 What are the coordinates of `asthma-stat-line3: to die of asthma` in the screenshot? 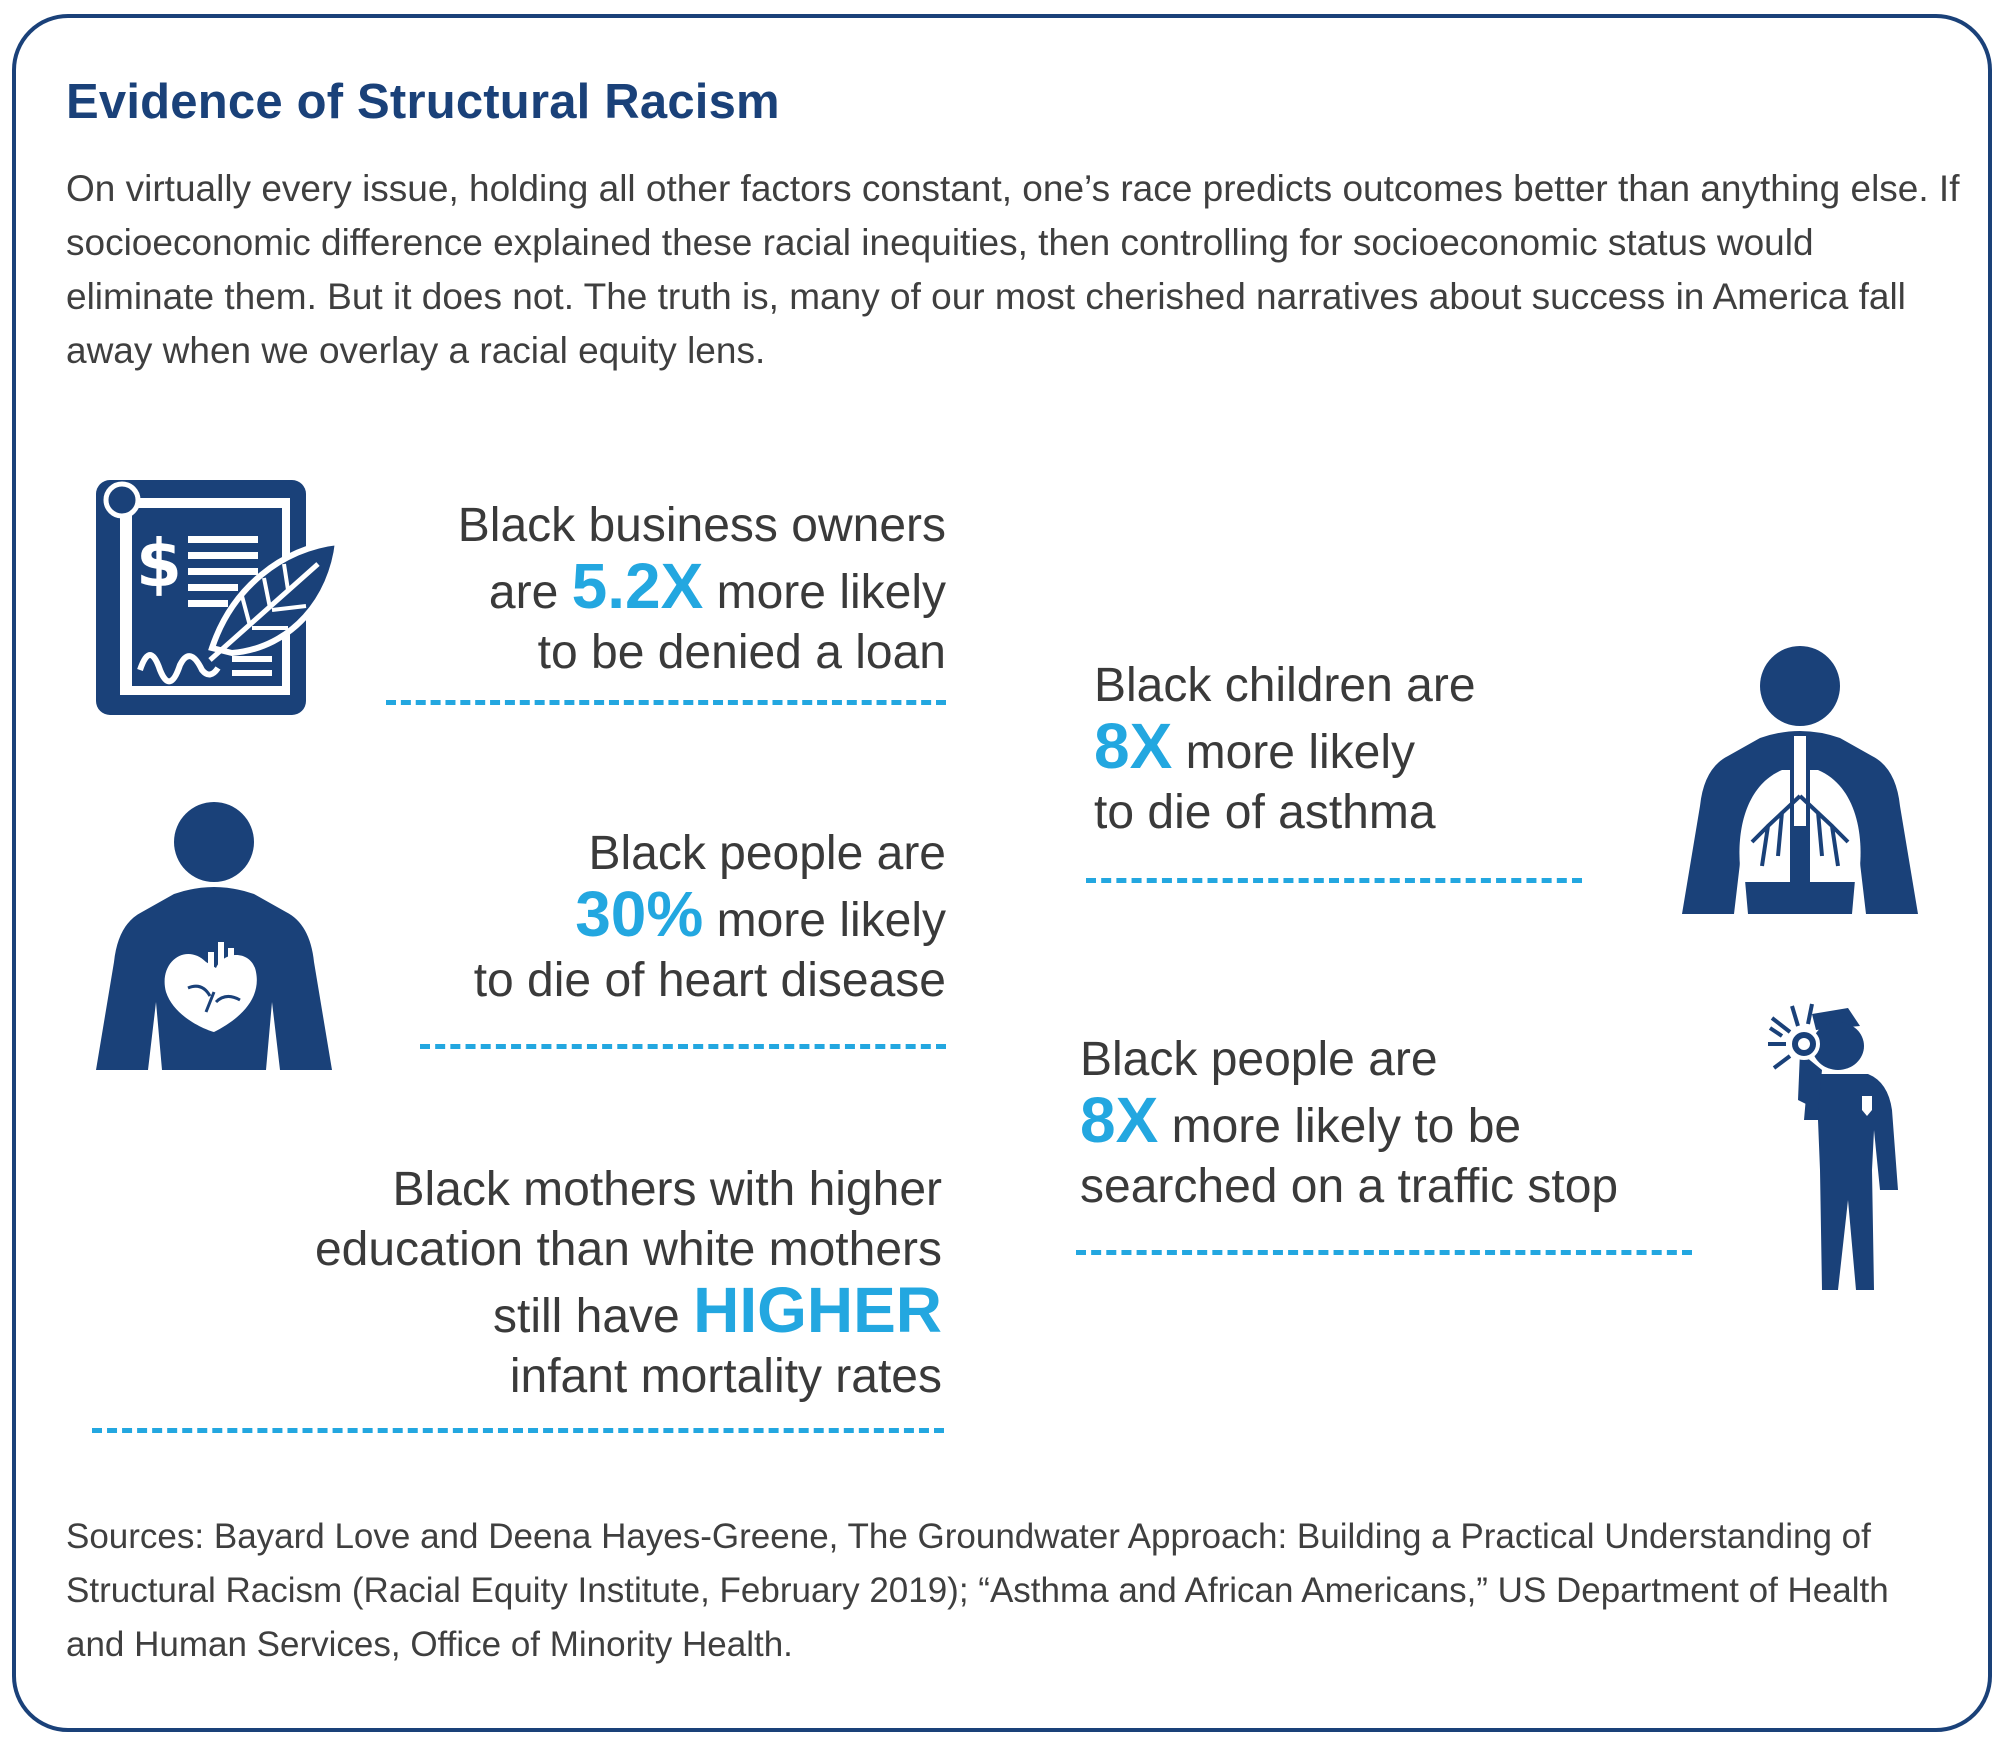 It's located at (1265, 812).